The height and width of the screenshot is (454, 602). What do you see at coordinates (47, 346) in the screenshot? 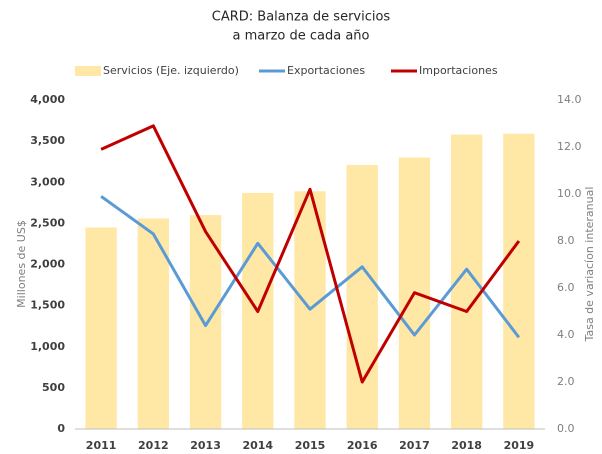
I see `y-tick-label: 1,000` at bounding box center [47, 346].